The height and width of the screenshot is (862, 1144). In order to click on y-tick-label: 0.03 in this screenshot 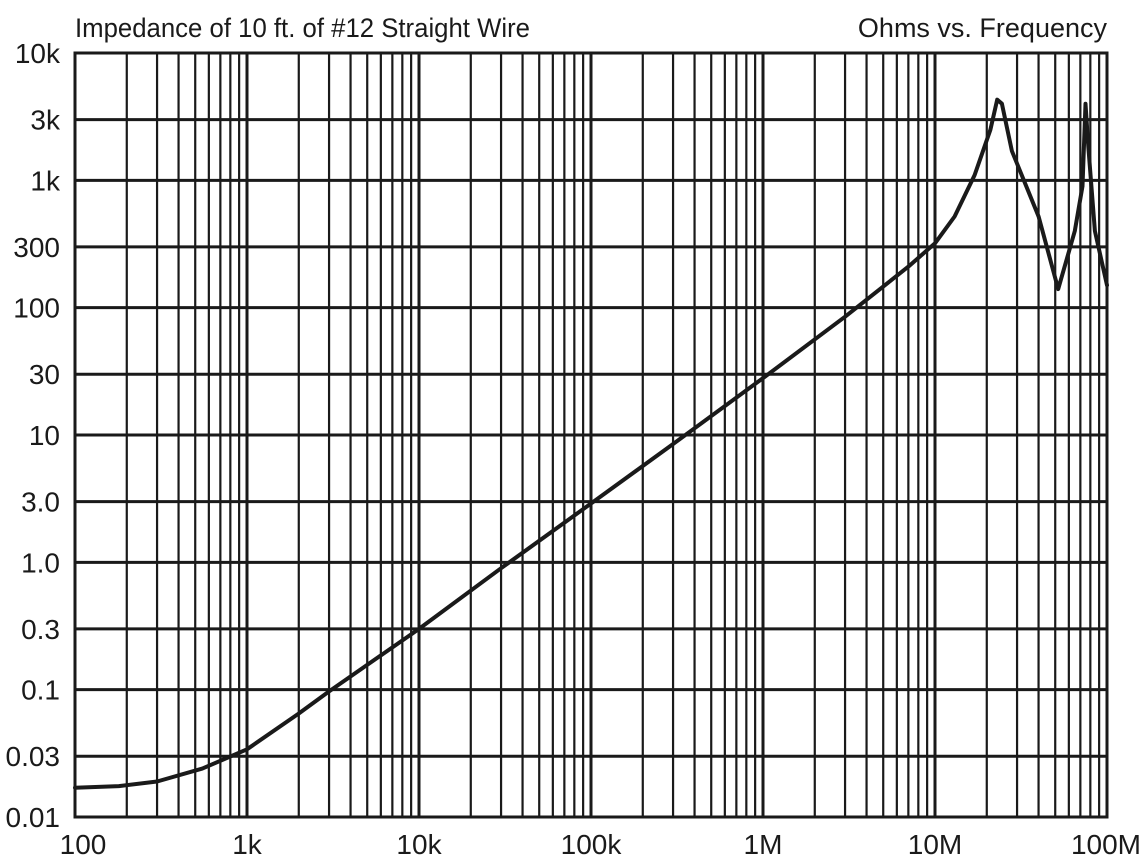, I will do `click(33, 756)`.